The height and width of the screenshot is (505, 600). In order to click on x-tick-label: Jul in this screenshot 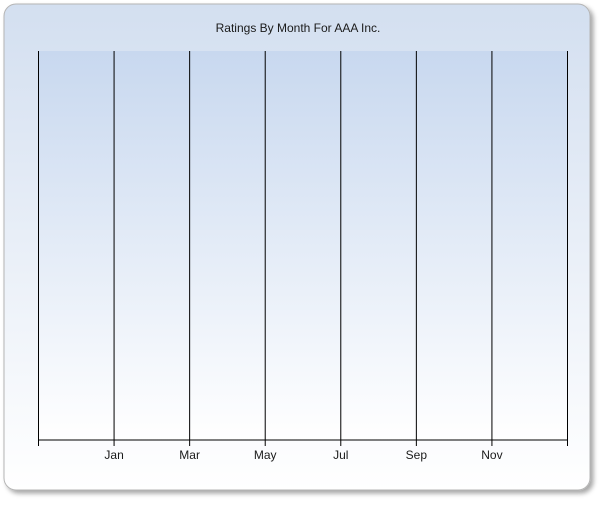, I will do `click(340, 455)`.